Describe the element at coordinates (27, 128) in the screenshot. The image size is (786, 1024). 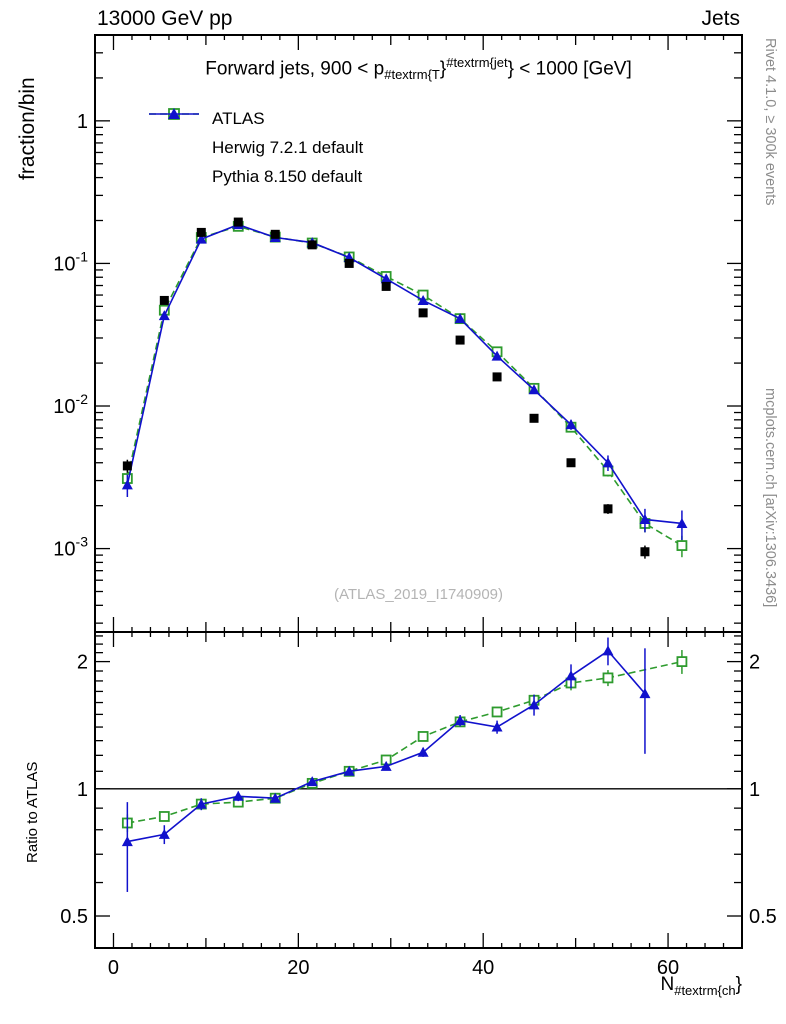
I see `top-panel-y-axis-title: fraction/bin` at that location.